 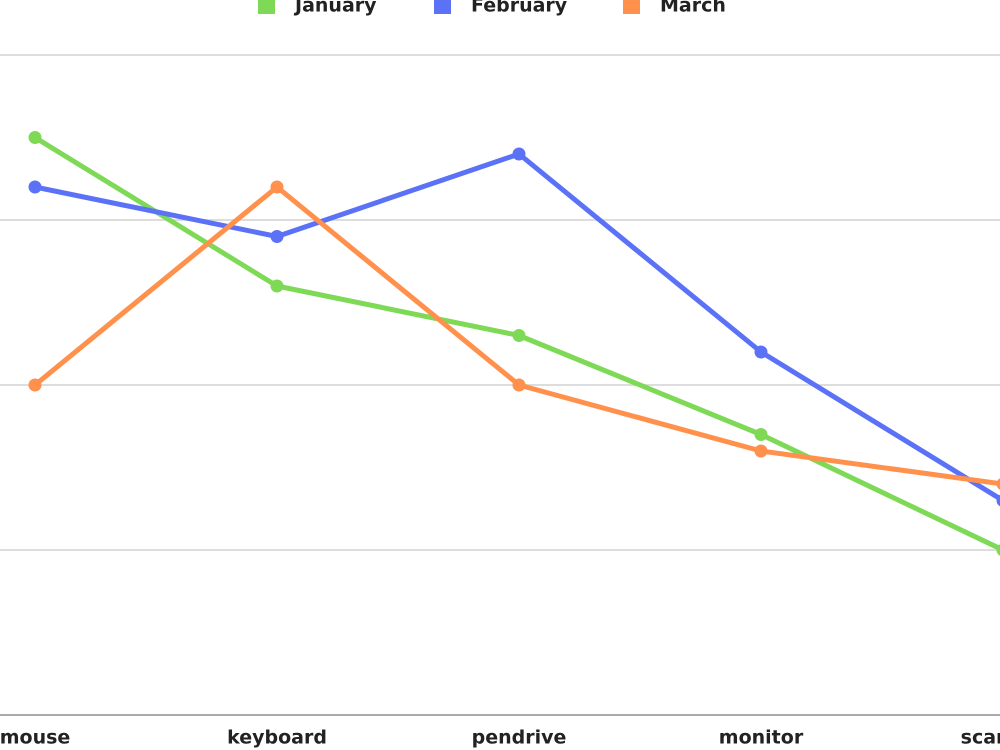 What do you see at coordinates (35, 738) in the screenshot?
I see `x-tick-label: mouse` at bounding box center [35, 738].